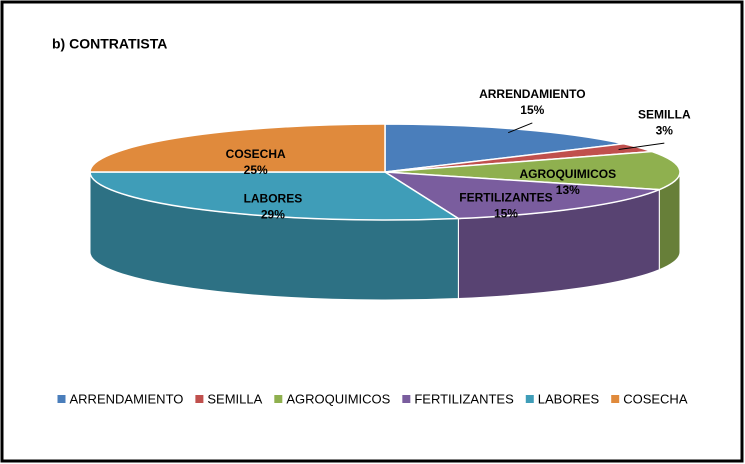 The height and width of the screenshot is (464, 745). What do you see at coordinates (665, 130) in the screenshot?
I see `data-label-value: 3%` at bounding box center [665, 130].